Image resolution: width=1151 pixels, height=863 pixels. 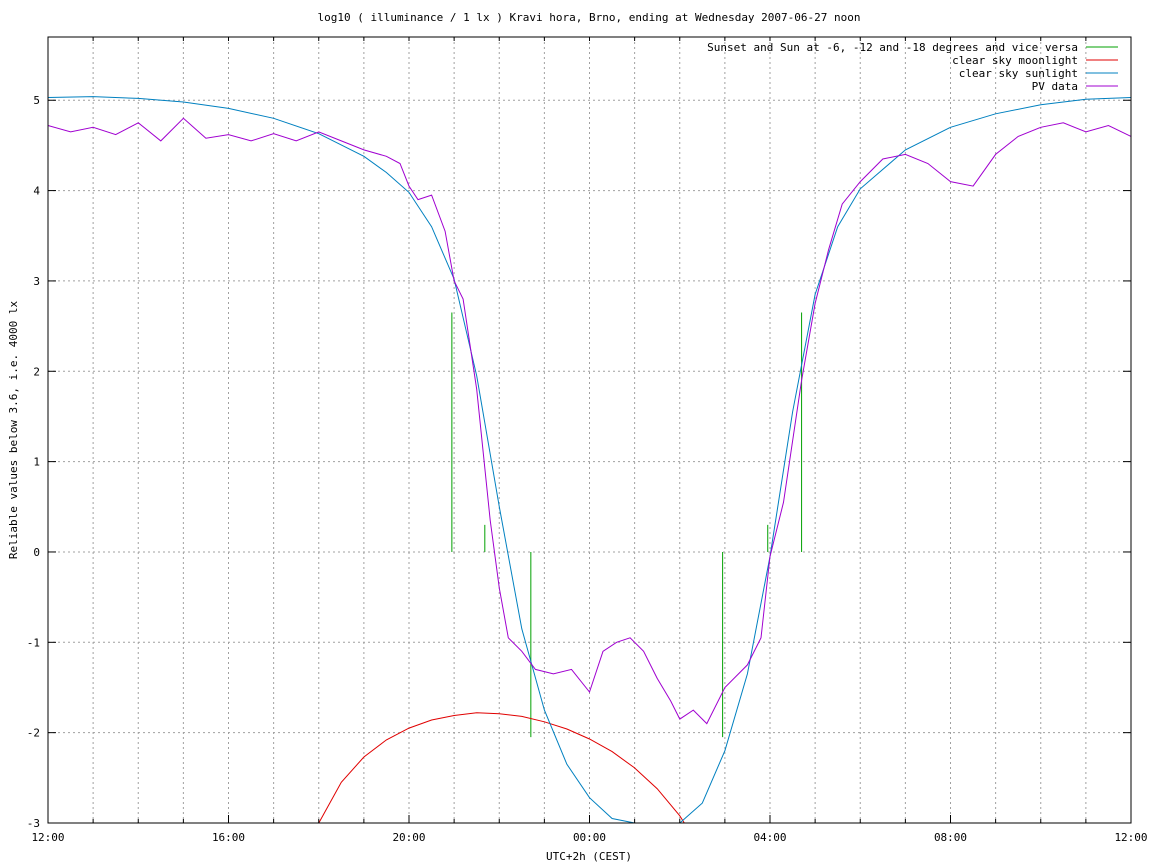 What do you see at coordinates (13, 429) in the screenshot?
I see `y-axis-label: Reliable values below 3.6, i.e. 4000 lx` at bounding box center [13, 429].